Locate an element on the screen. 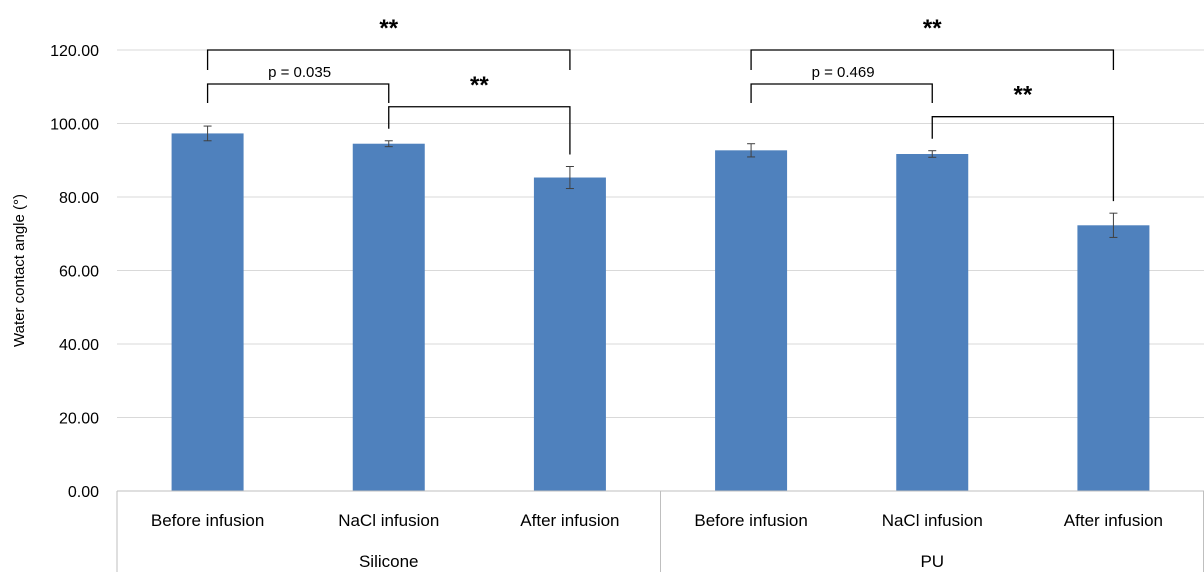 This screenshot has width=1204, height=572. y-tick-label: 80.00 is located at coordinates (79, 198).